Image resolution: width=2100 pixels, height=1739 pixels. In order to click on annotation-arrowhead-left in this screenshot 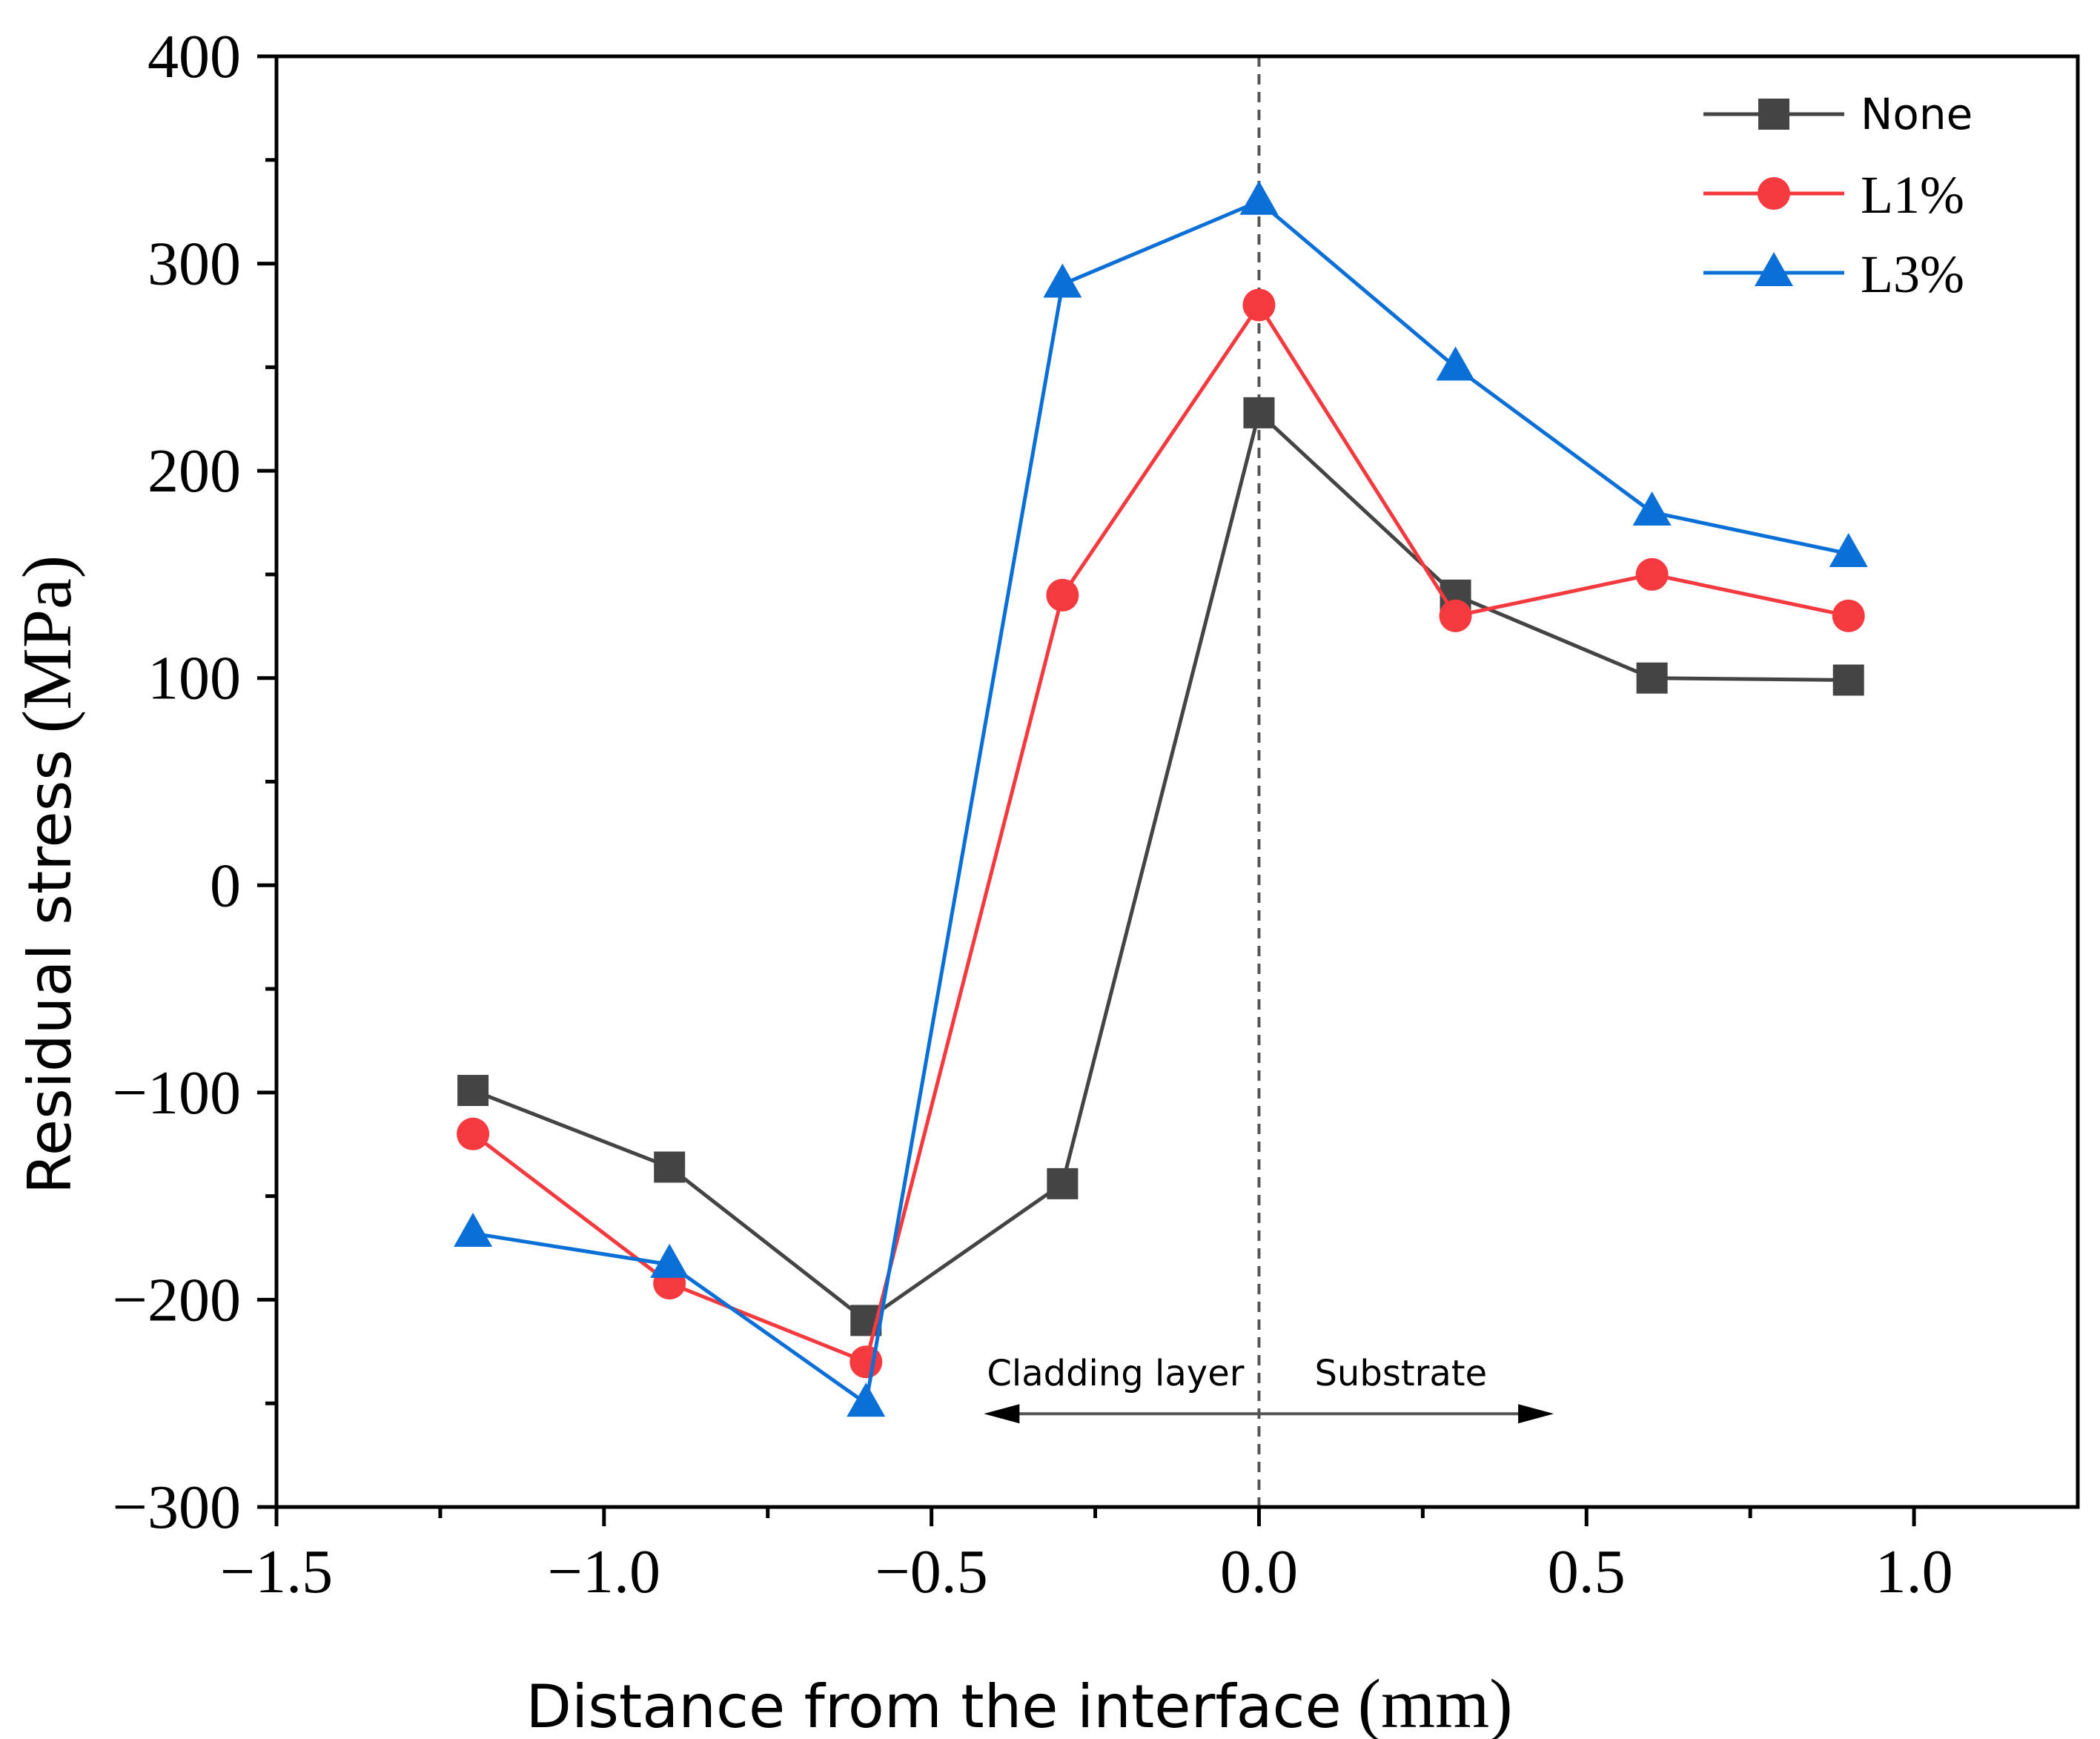, I will do `click(1002, 1414)`.